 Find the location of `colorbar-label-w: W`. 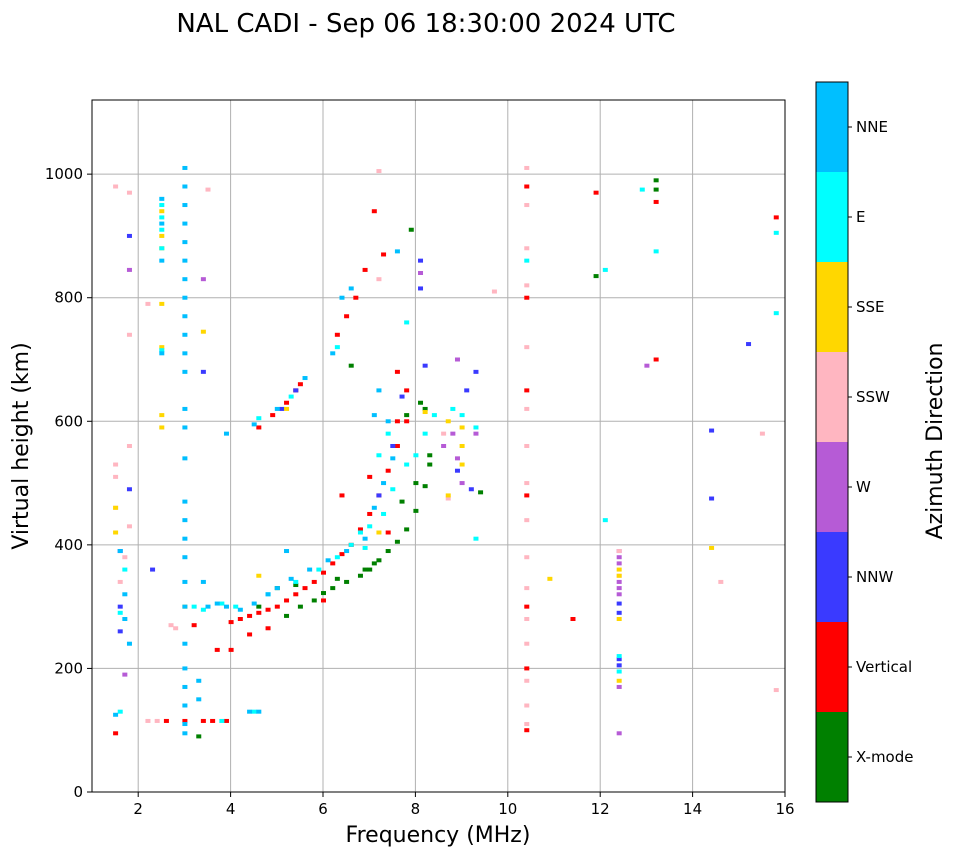

colorbar-label-w: W is located at coordinates (863, 487).